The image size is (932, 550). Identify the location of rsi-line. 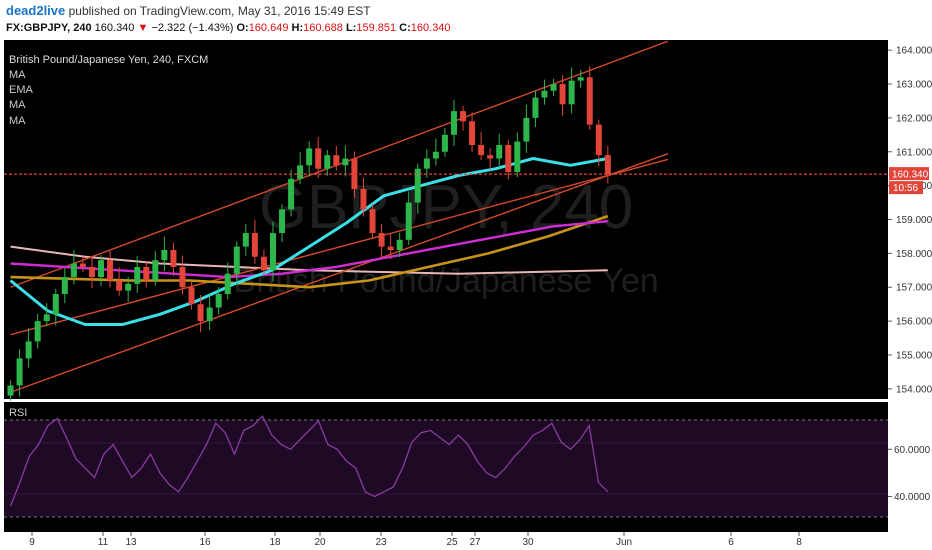
(309, 461).